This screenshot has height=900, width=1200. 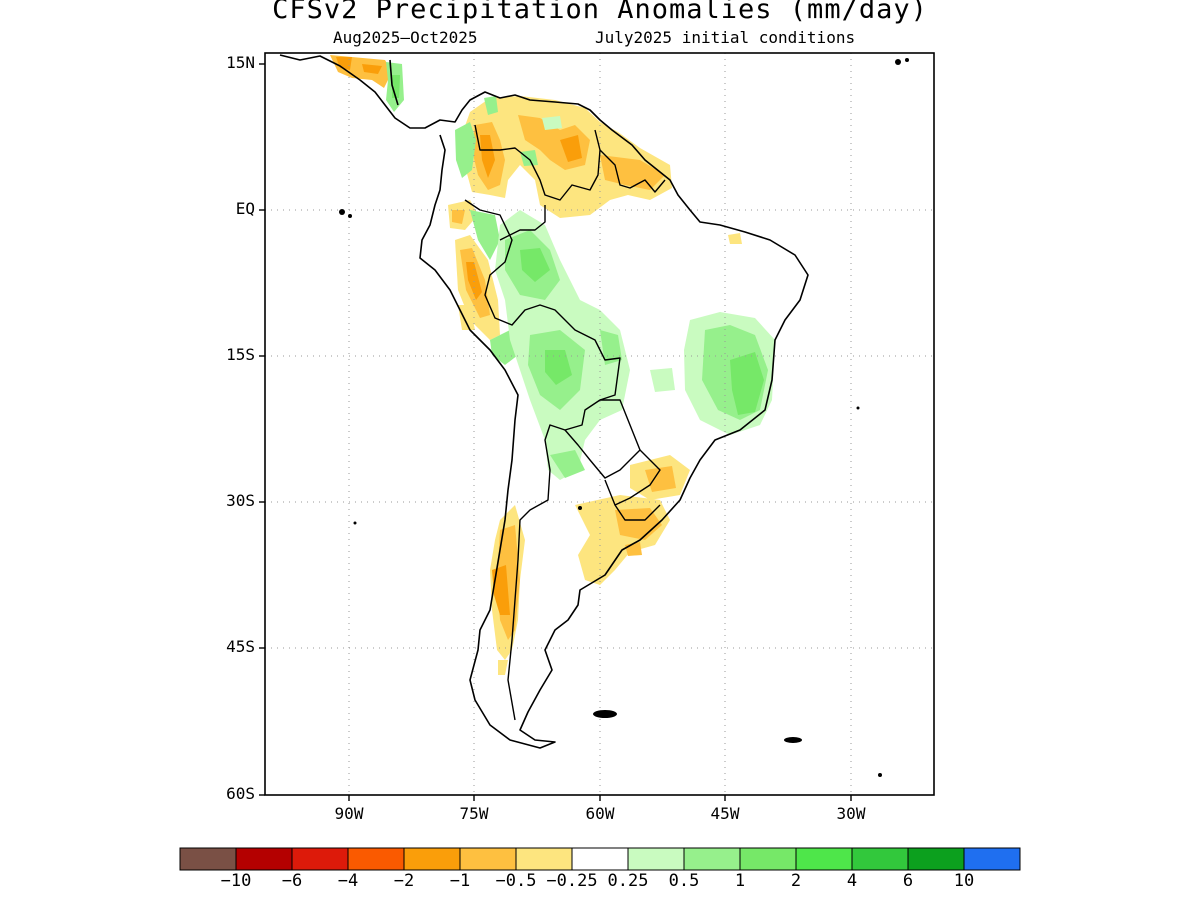 What do you see at coordinates (600, 12) in the screenshot?
I see `map-title: CFSv2 Precipitation Anomalies (mm/day)` at bounding box center [600, 12].